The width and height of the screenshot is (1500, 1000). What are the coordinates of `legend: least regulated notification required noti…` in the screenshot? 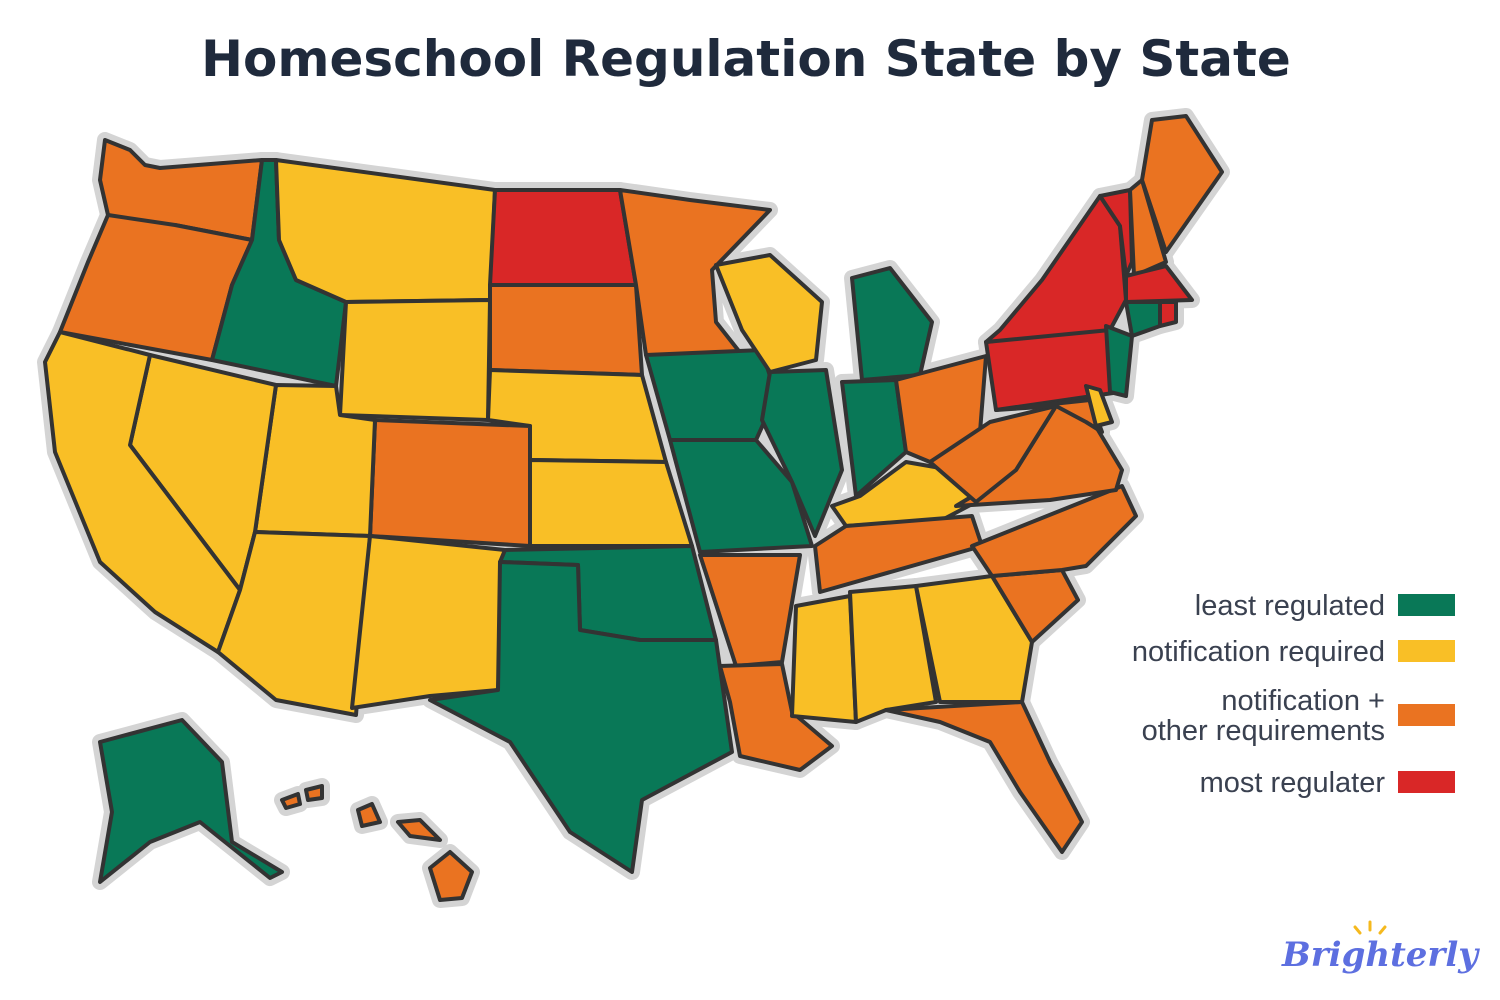 It's located at (1293, 694).